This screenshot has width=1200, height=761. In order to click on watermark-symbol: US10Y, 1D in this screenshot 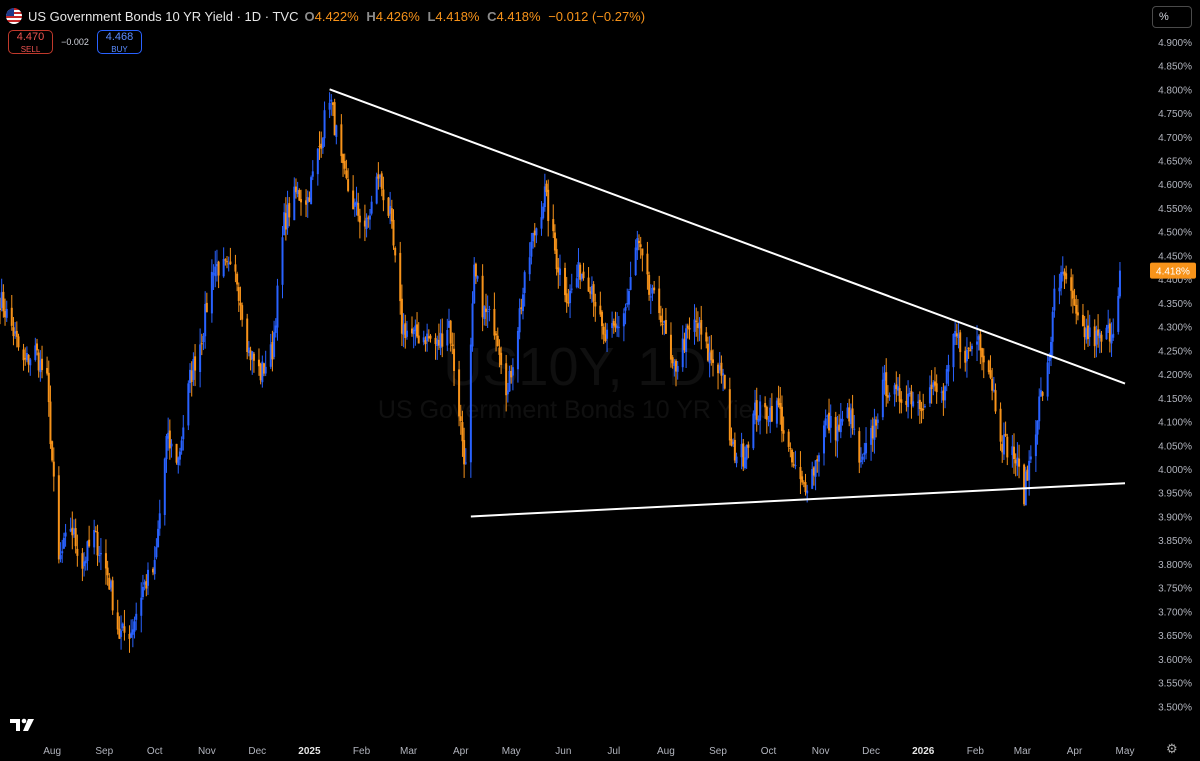, I will do `click(574, 367)`.